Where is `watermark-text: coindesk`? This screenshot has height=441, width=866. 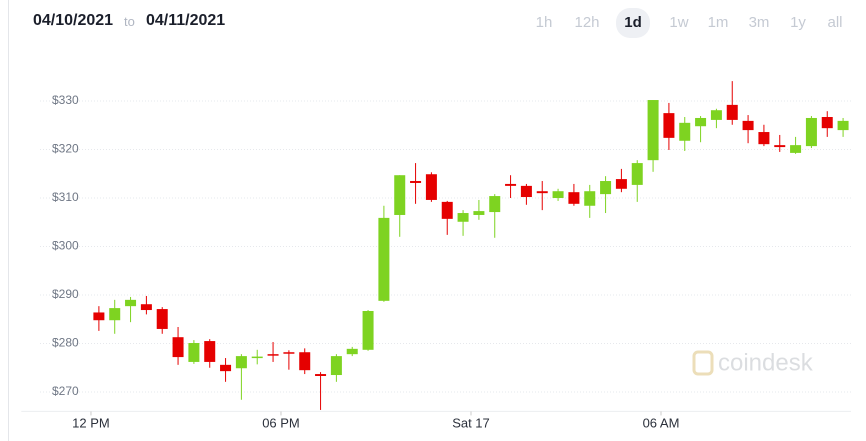 watermark-text: coindesk is located at coordinates (766, 362).